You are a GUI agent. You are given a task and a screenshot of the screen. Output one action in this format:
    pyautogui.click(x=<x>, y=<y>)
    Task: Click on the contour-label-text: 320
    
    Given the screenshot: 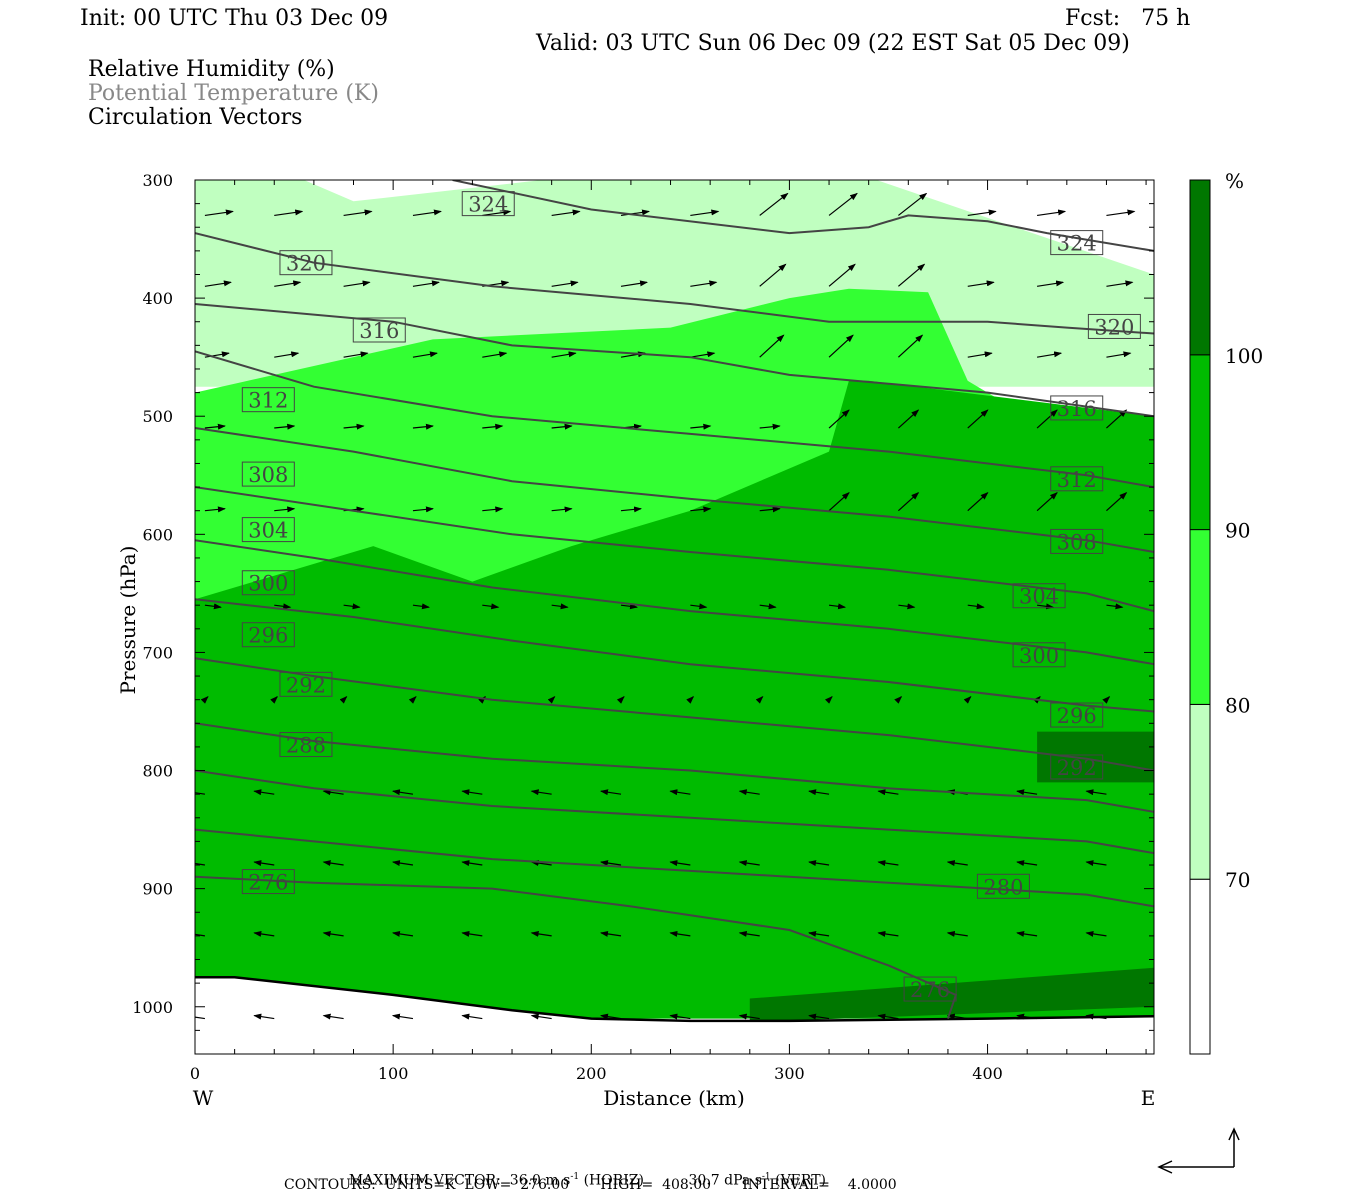 What is the action you would take?
    pyautogui.click(x=1114, y=327)
    